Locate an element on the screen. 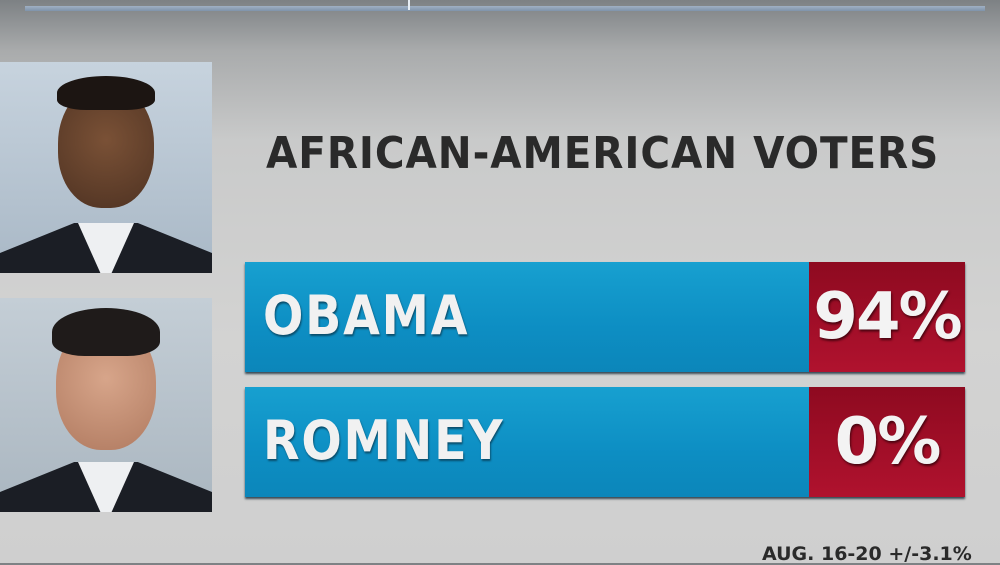 The height and width of the screenshot is (565, 1000). romney-portrait is located at coordinates (106, 405).